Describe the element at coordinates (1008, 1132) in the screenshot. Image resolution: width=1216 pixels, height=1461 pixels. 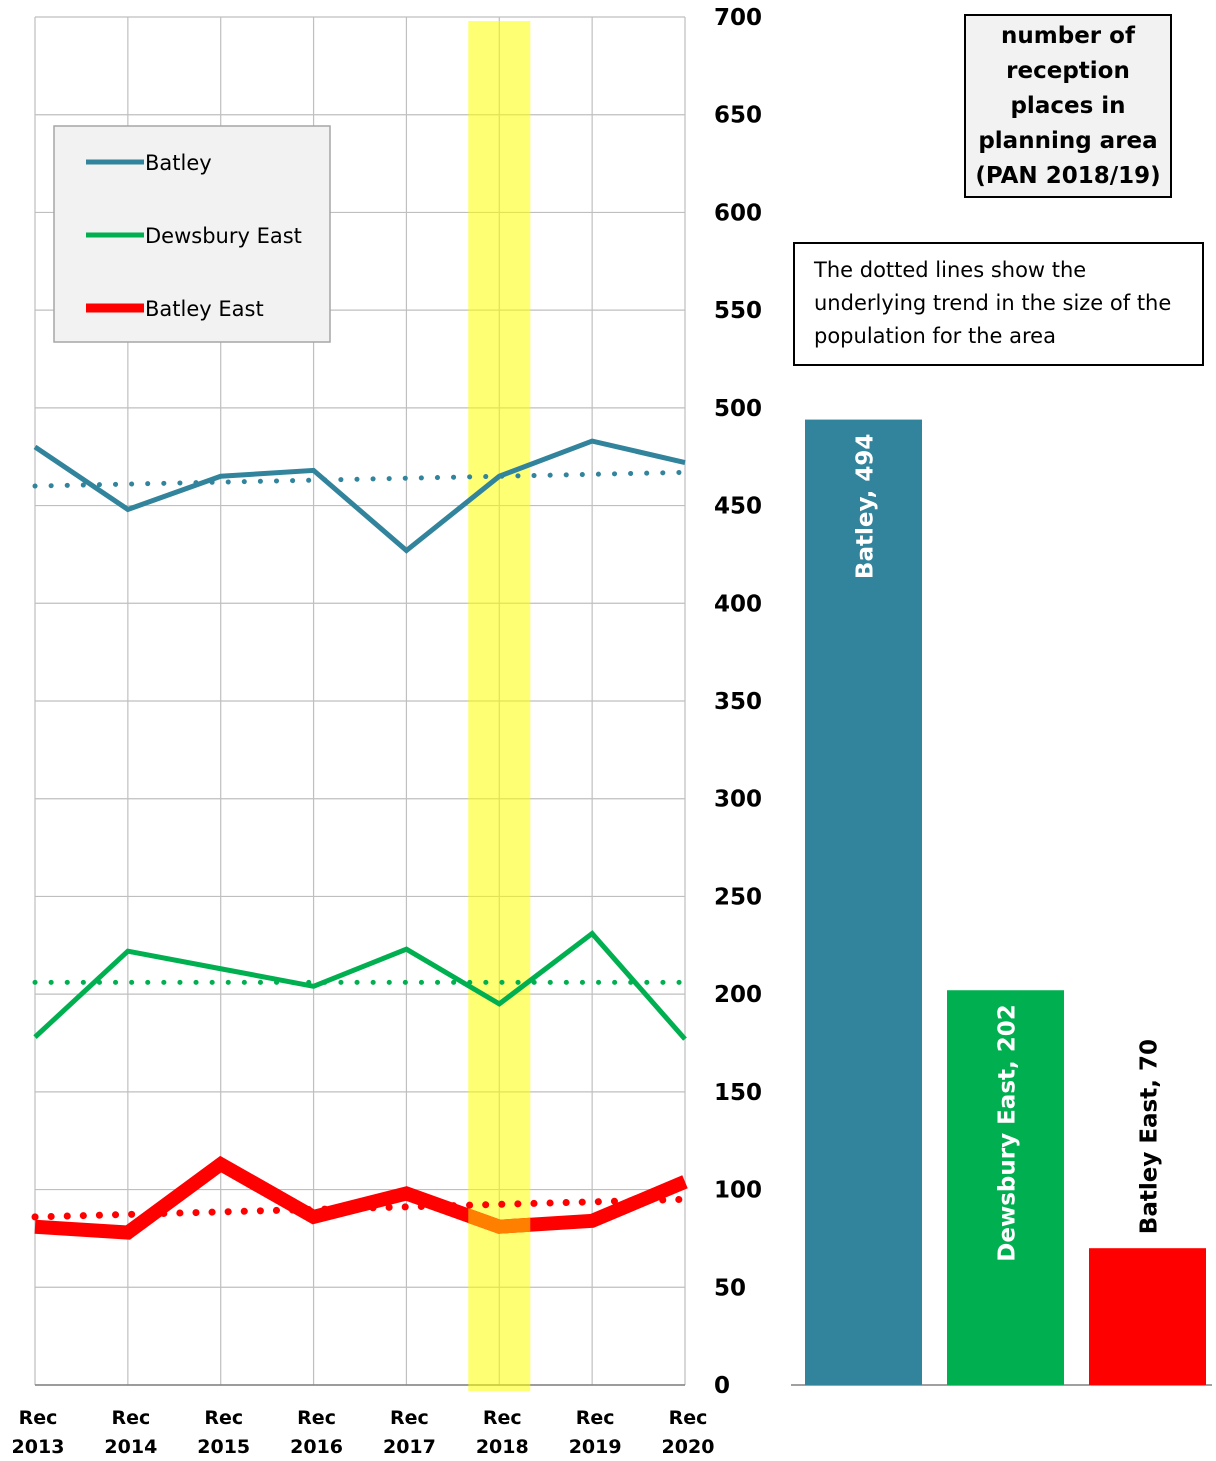
I see `bar-label-dewsbury-east: Dewsbury East, 202` at that location.